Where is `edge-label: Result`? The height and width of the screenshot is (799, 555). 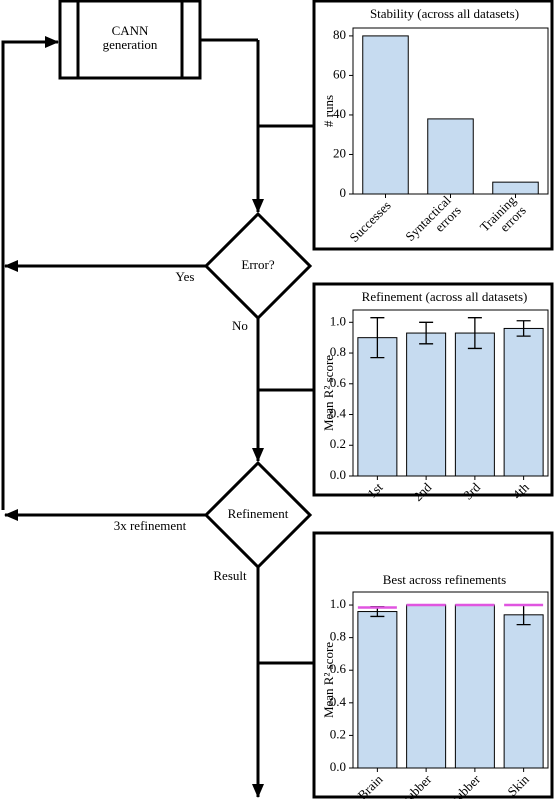
edge-label: Result is located at coordinates (230, 575).